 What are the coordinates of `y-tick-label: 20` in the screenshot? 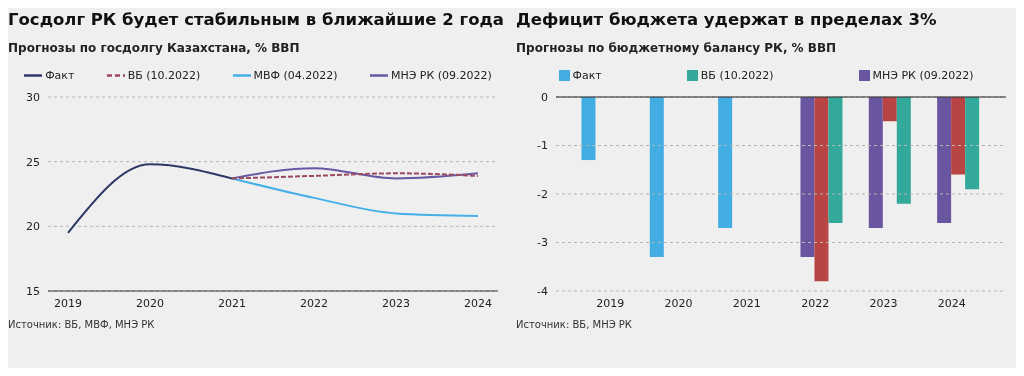 It's located at (33, 227).